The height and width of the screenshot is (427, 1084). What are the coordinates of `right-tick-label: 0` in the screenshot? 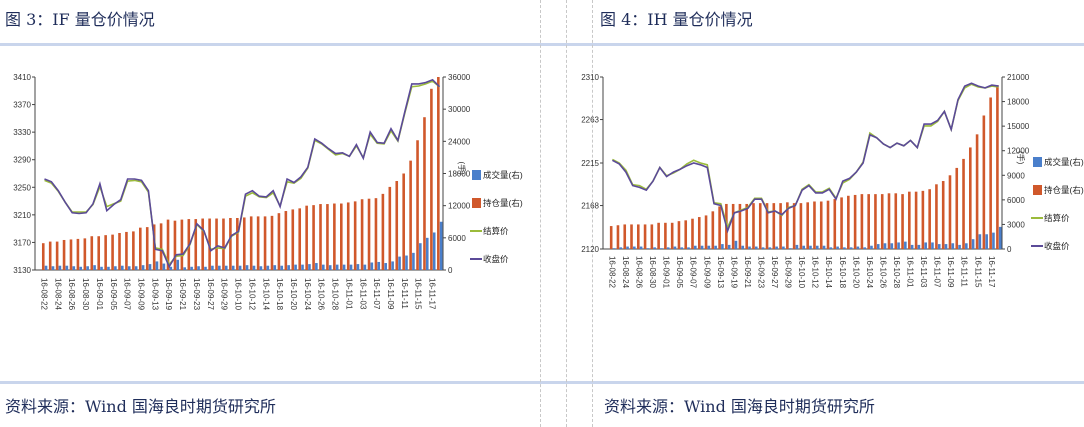 It's located at (1009, 249).